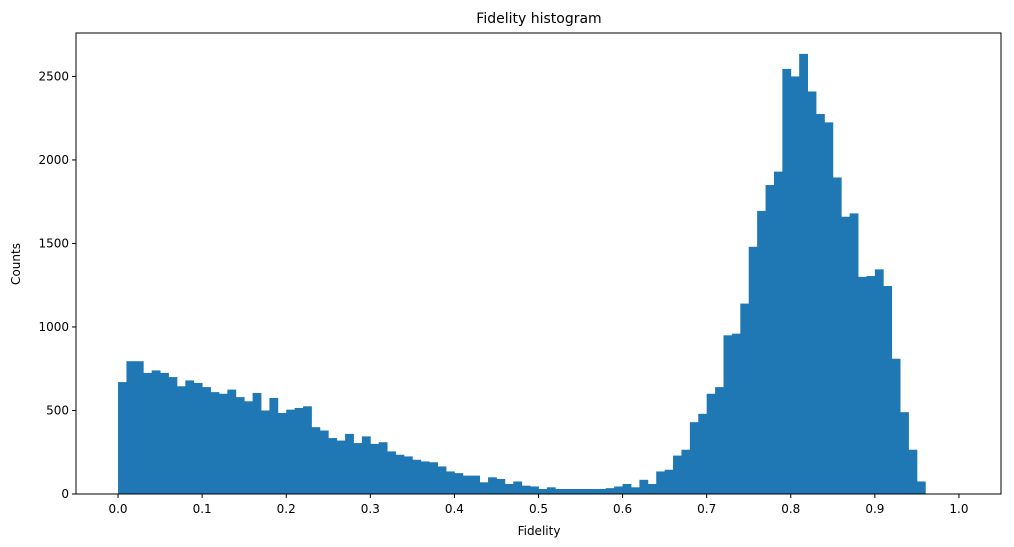  Describe the element at coordinates (622, 509) in the screenshot. I see `x-tick-label: 0.6` at that location.